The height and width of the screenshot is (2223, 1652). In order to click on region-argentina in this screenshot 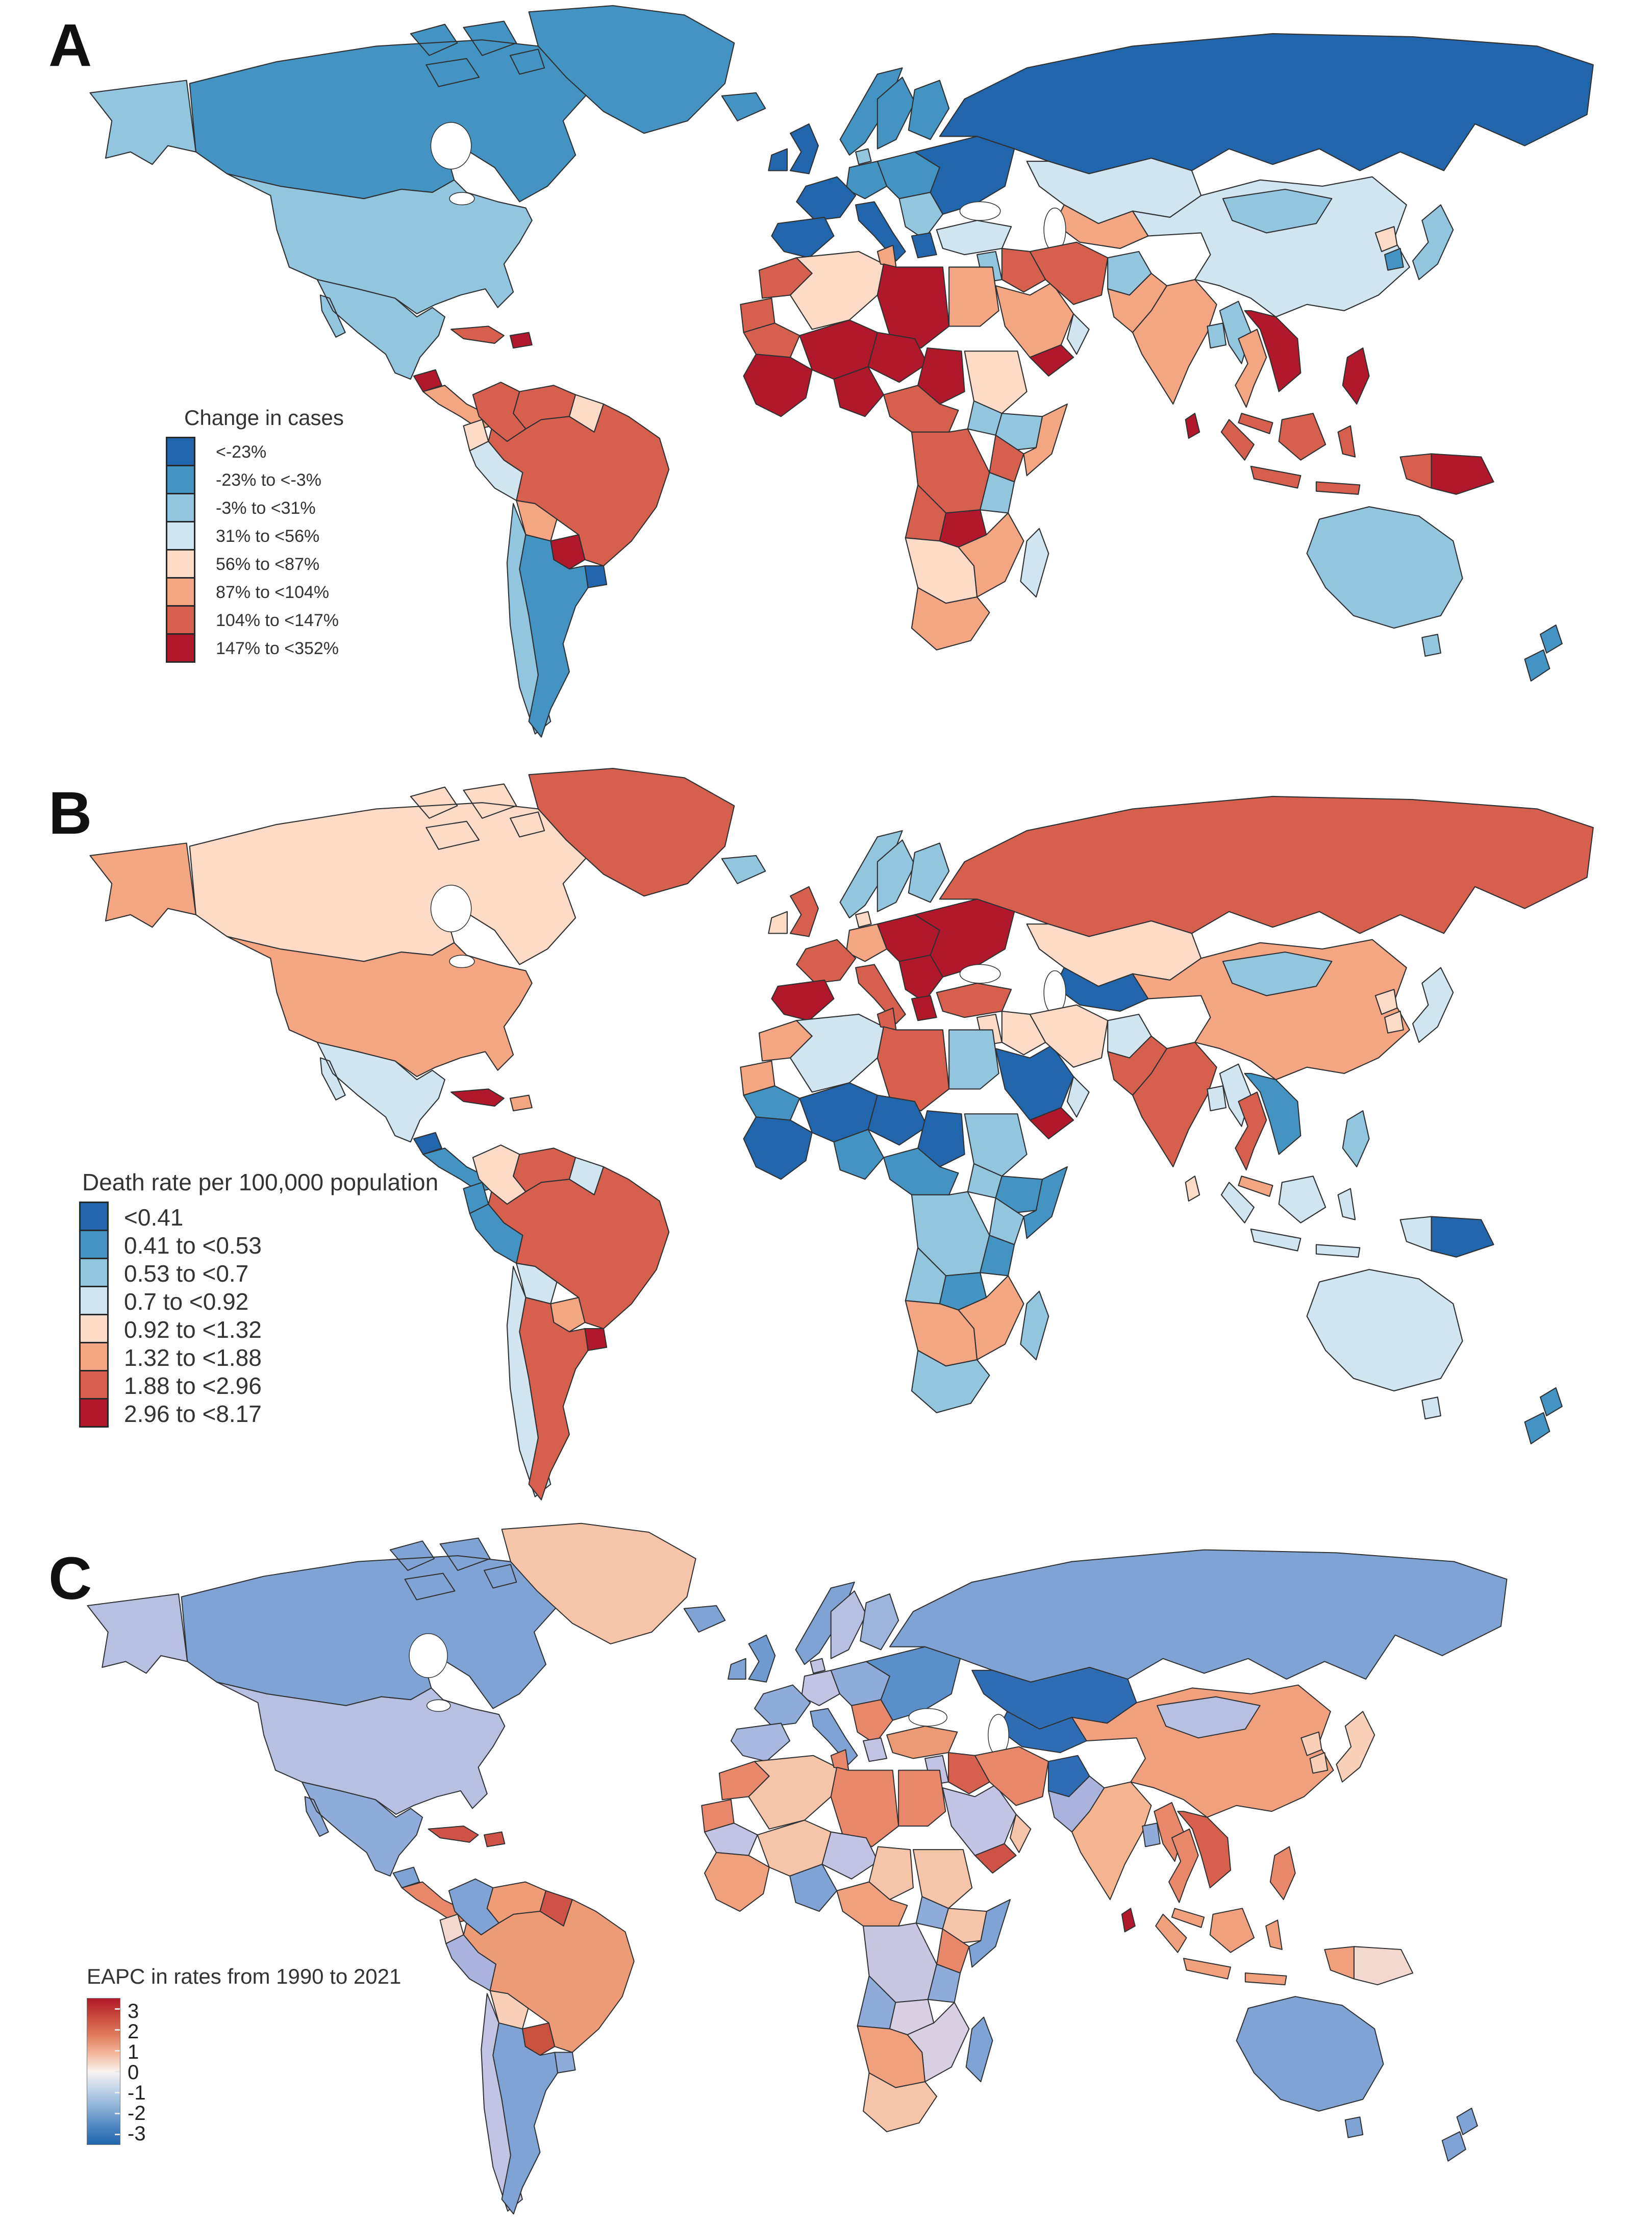, I will do `click(525, 2119)`.